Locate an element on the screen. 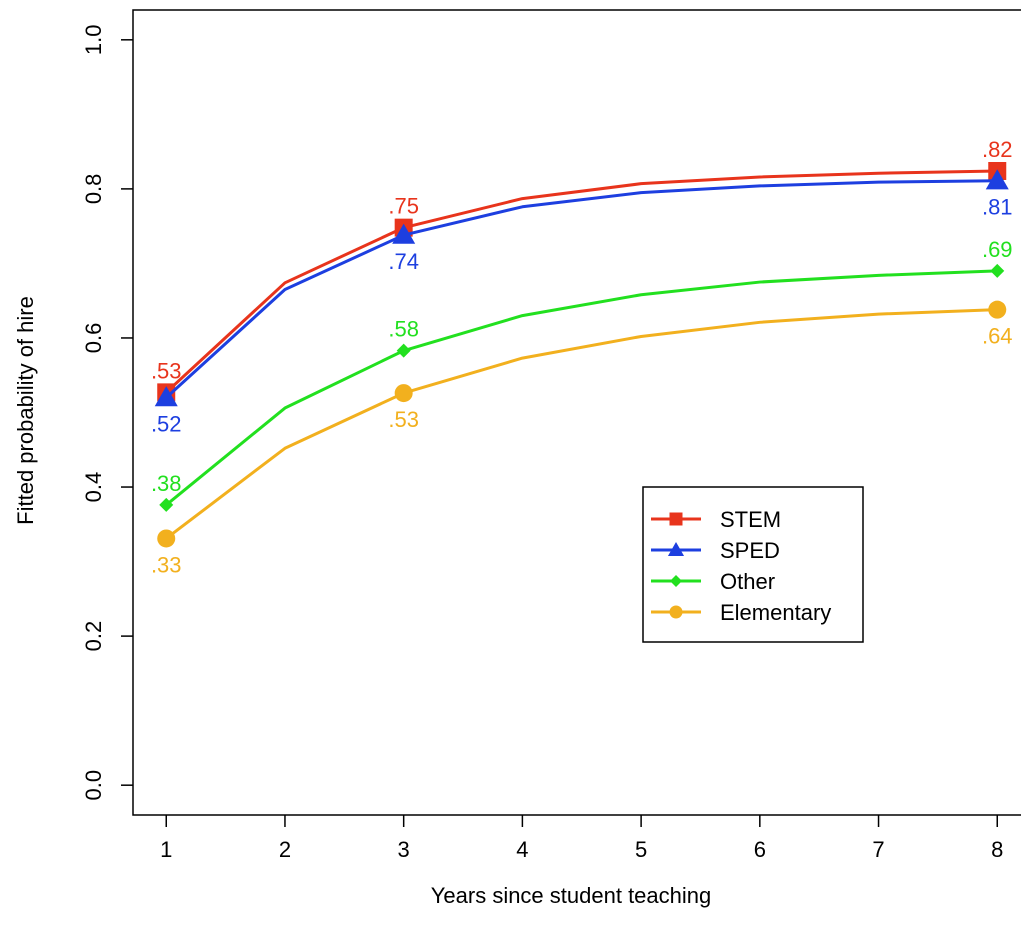 The image size is (1021, 940). legend: STEM SPED Other Elementary is located at coordinates (753, 564).